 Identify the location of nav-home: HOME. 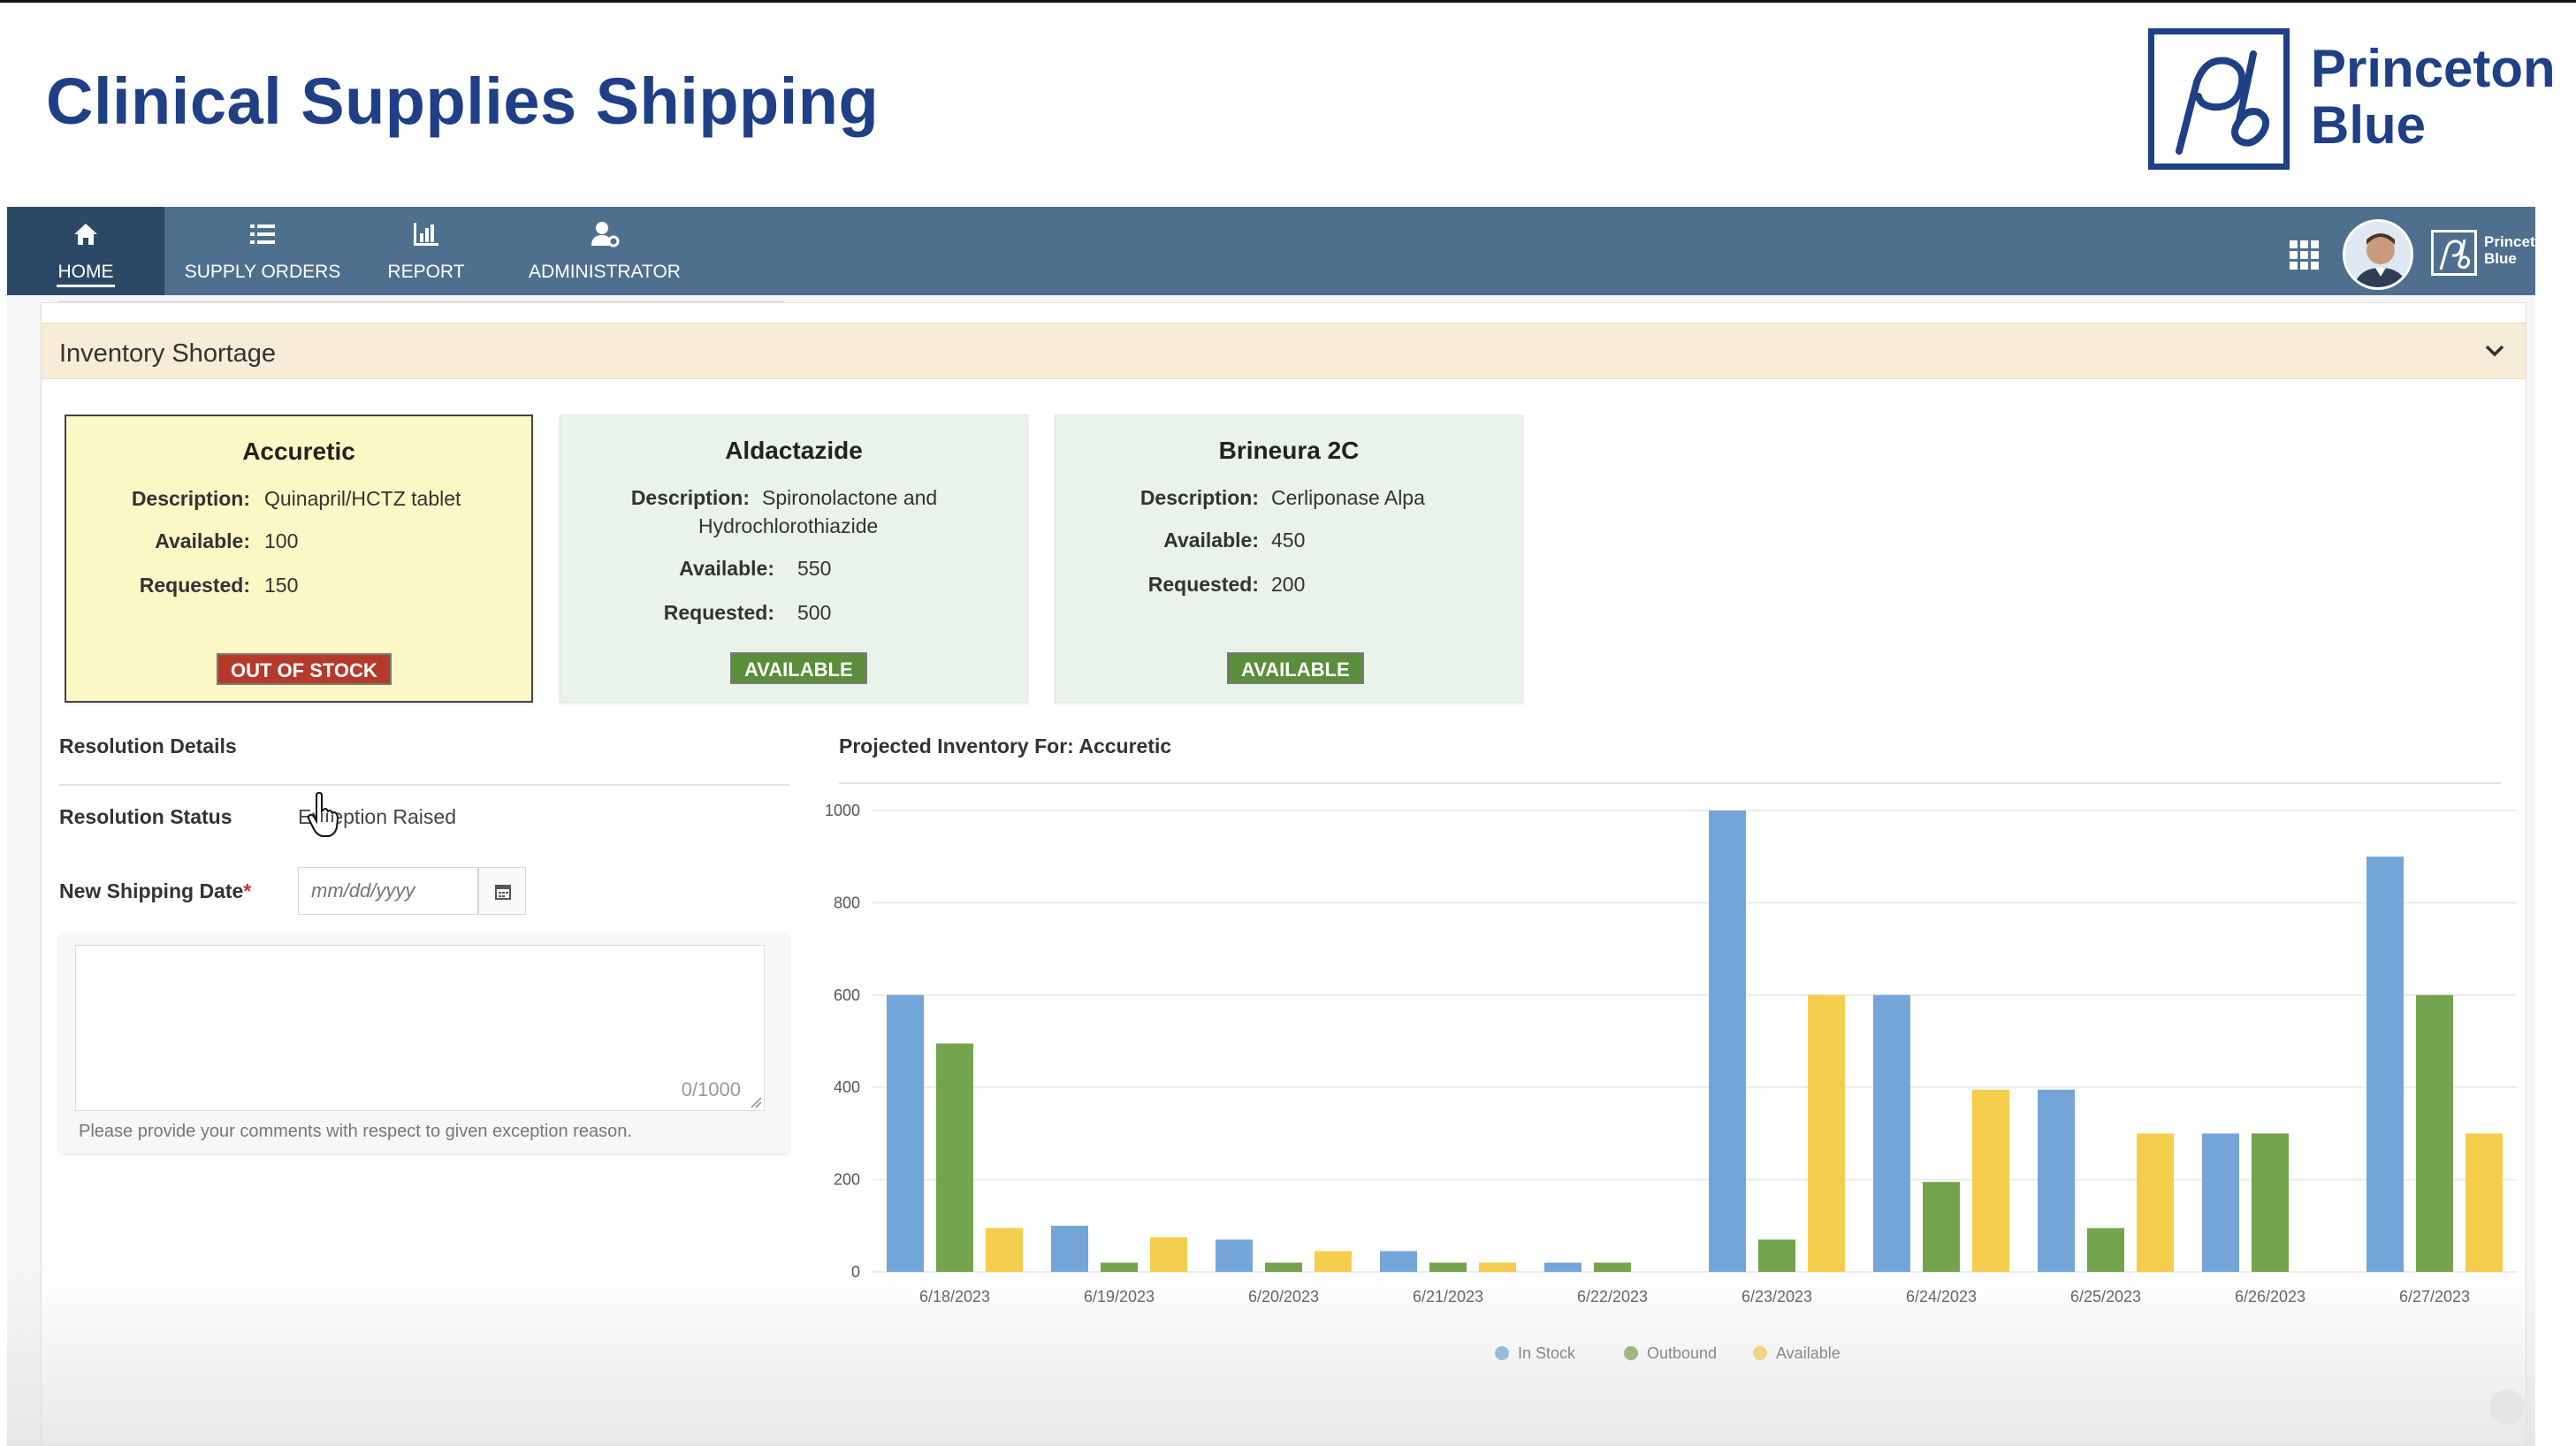
(85, 251).